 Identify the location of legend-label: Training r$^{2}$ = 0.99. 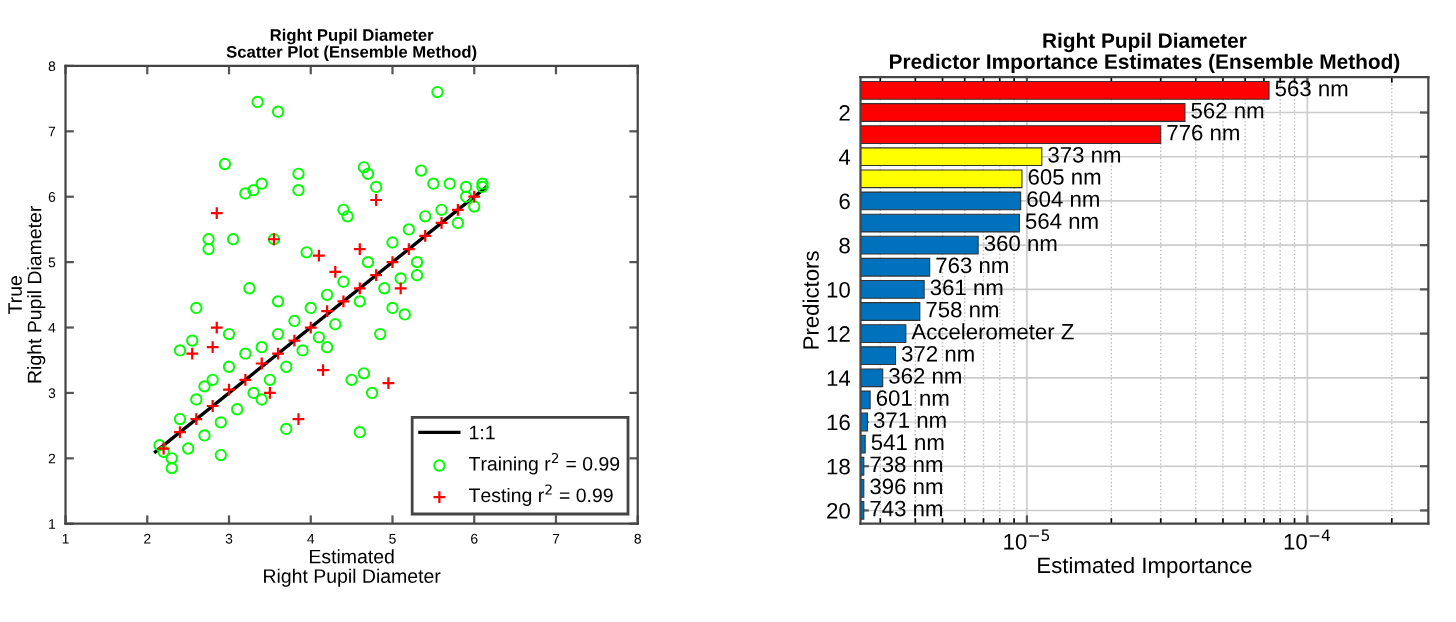
(544, 463).